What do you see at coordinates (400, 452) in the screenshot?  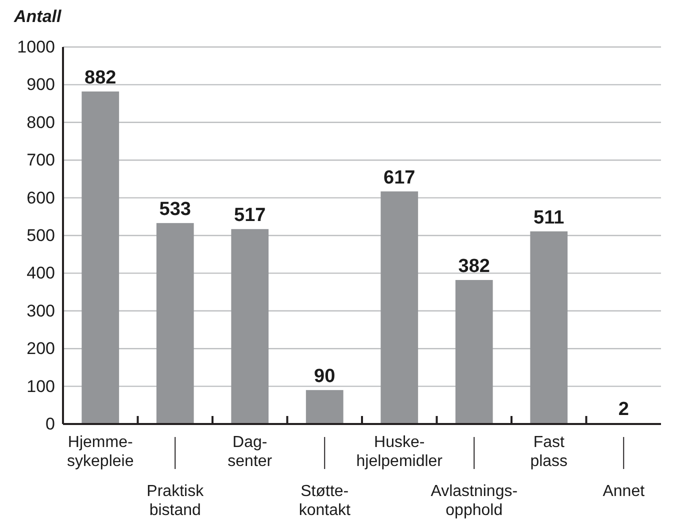 I see `x-tick-label: Huske- hjelpemidler` at bounding box center [400, 452].